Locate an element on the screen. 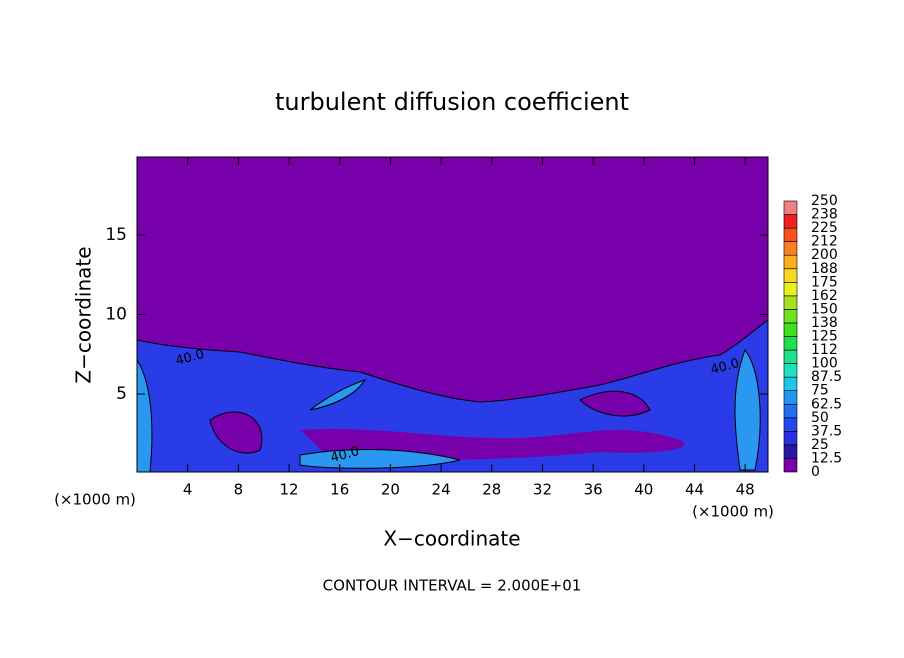 Image resolution: width=904 pixels, height=658 pixels. colorbar-label: 162 is located at coordinates (824, 296).